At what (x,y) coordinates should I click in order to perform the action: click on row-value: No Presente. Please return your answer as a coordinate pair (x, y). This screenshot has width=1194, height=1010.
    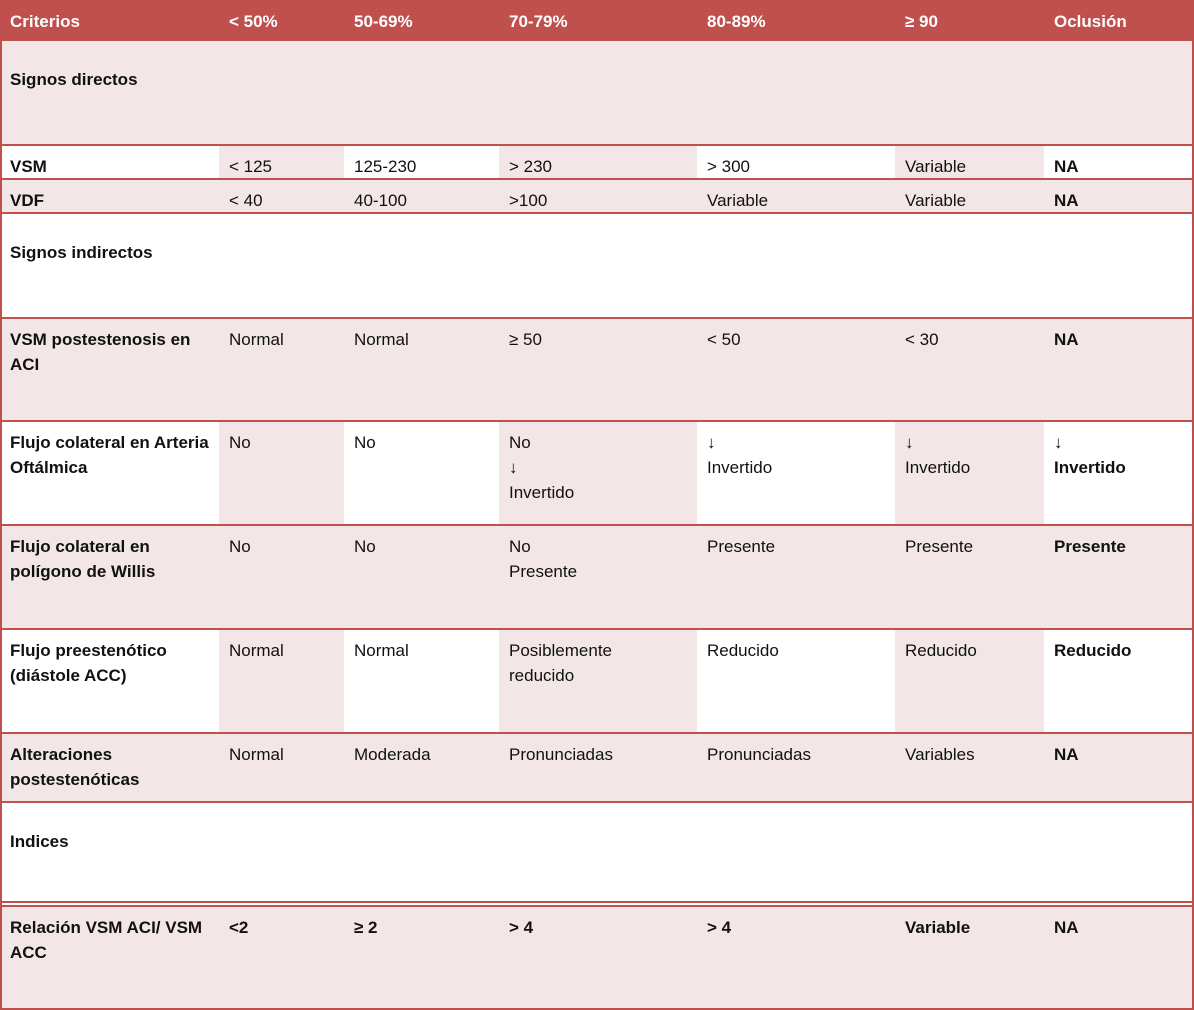
    Looking at the image, I should click on (598, 577).